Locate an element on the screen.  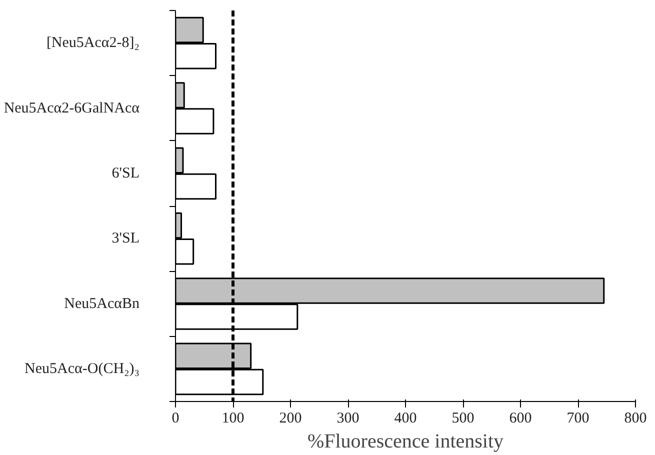
y-tick-label: 3'SL is located at coordinates (126, 238).